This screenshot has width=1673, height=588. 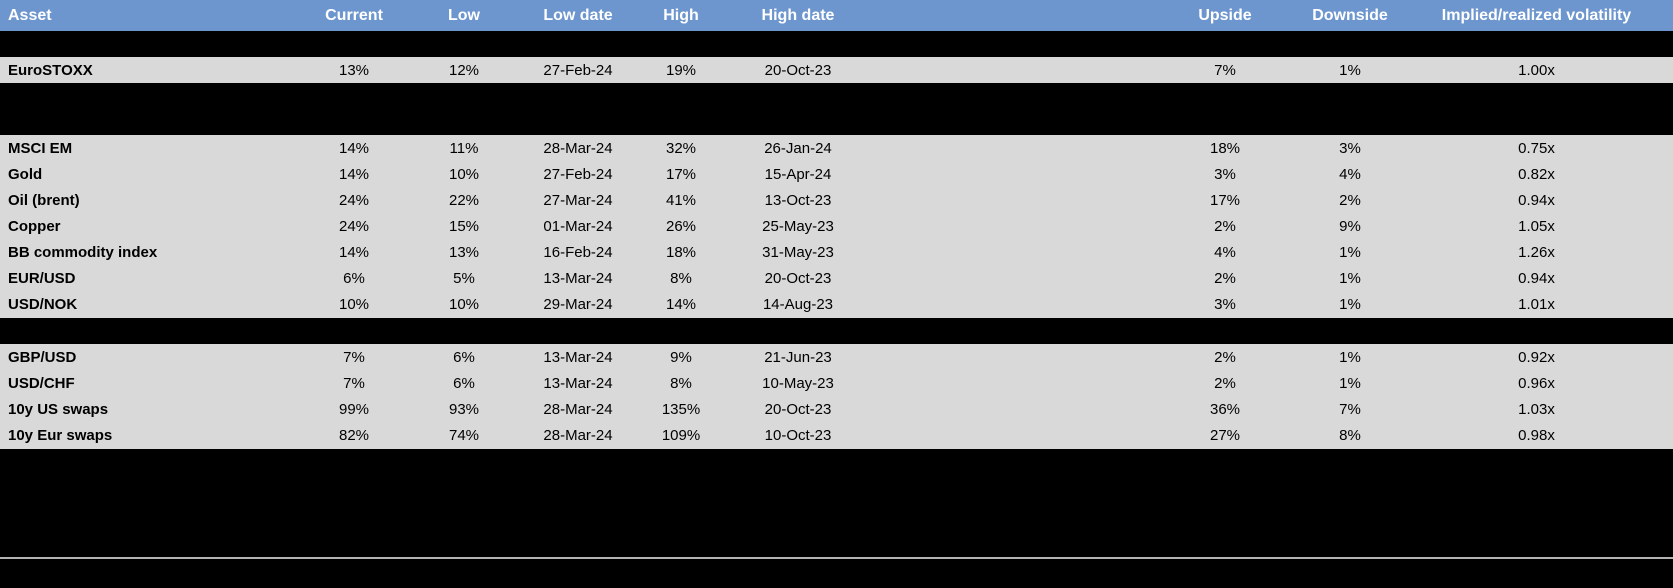 What do you see at coordinates (1536, 227) in the screenshot?
I see `implied-realized-cell: 1.05x` at bounding box center [1536, 227].